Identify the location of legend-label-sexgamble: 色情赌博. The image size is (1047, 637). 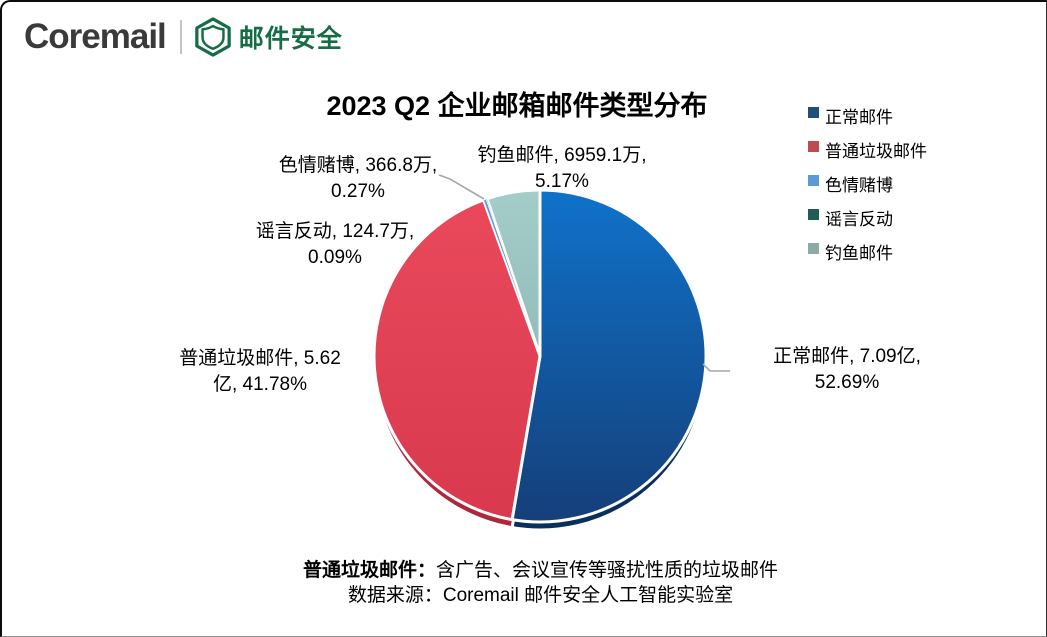
(859, 185).